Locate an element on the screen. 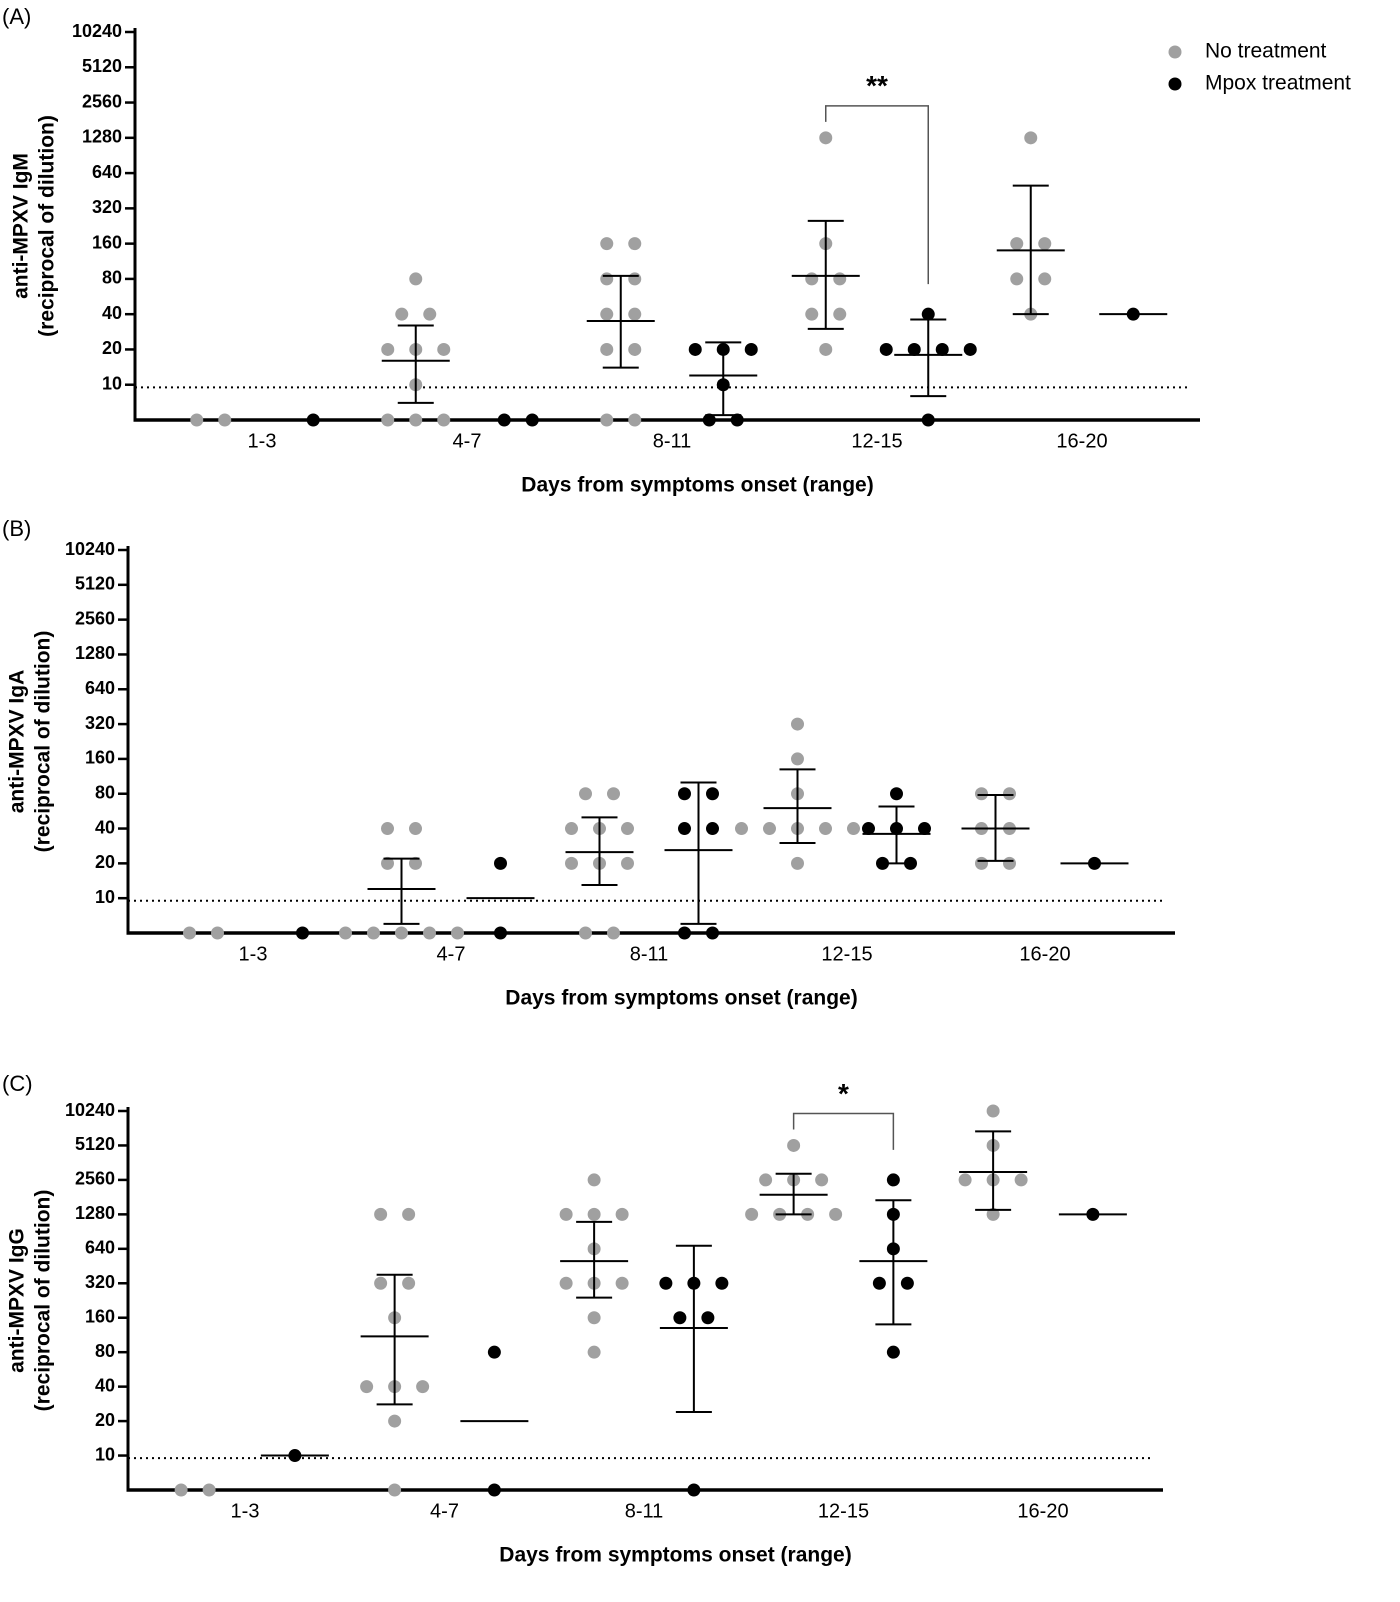 The width and height of the screenshot is (1400, 1602). x-tick-label: 12-15 is located at coordinates (876, 441).